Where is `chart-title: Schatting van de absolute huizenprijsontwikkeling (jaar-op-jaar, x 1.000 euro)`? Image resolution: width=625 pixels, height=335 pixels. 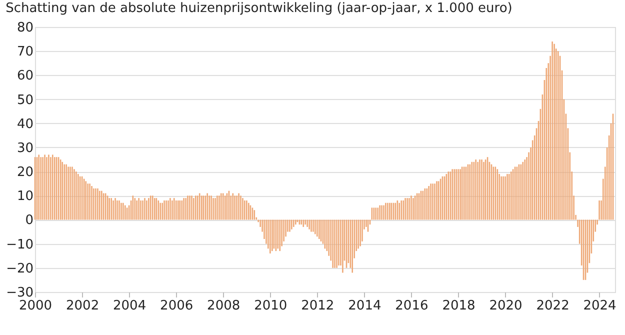 chart-title: Schatting van de absolute huizenprijsontwikkeling (jaar-op-jaar, x 1.000 euro) is located at coordinates (259, 8).